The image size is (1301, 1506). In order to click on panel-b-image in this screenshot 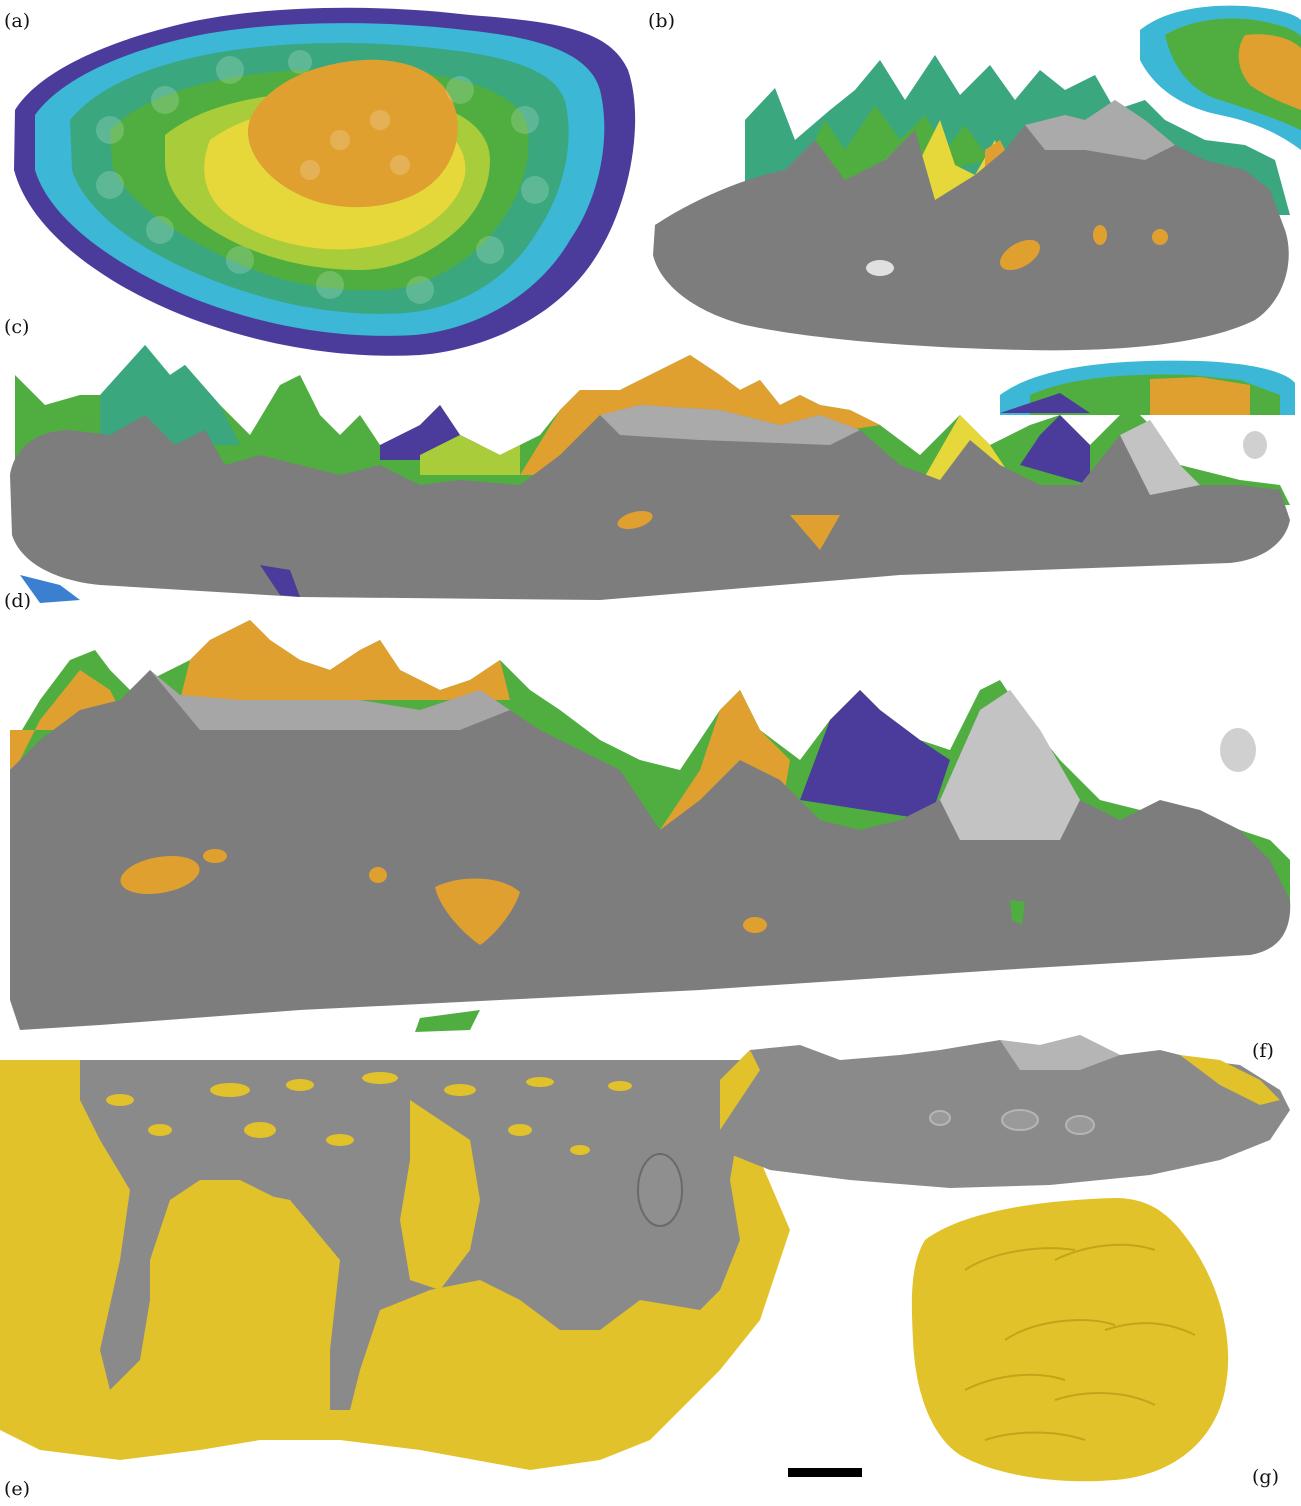, I will do `click(973, 180)`.